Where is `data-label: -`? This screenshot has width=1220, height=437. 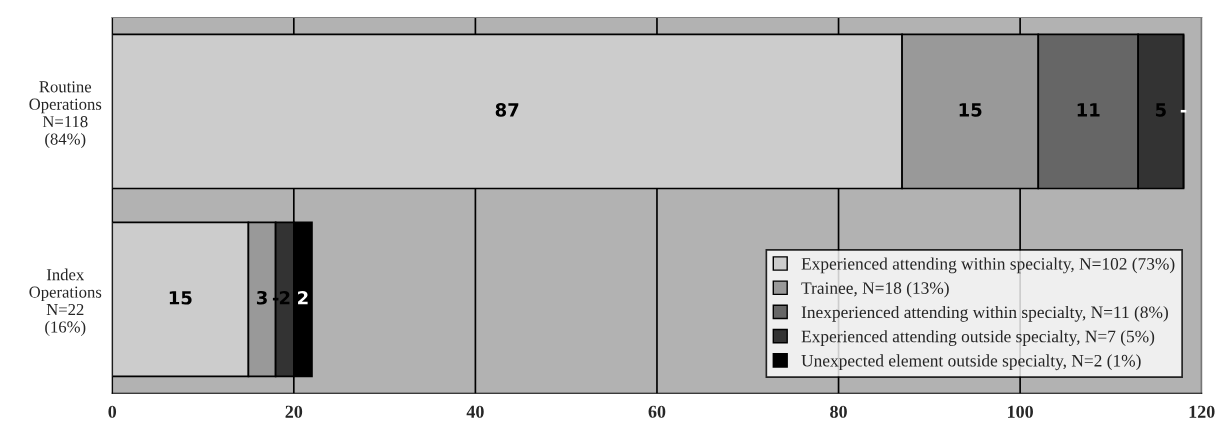 data-label: - is located at coordinates (1183, 111).